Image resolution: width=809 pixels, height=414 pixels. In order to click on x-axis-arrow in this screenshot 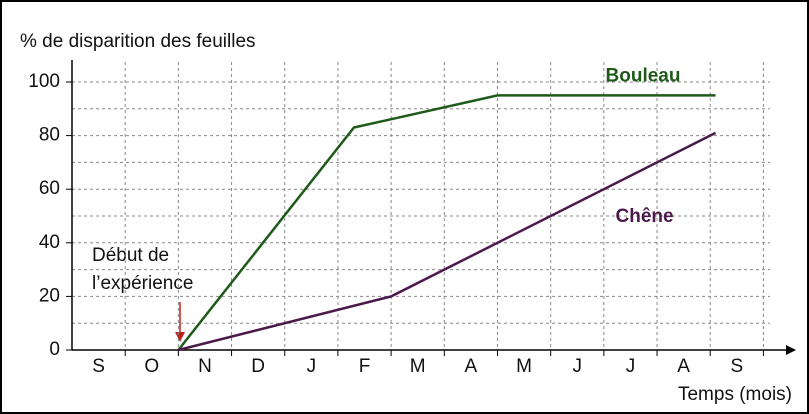, I will do `click(791, 350)`.